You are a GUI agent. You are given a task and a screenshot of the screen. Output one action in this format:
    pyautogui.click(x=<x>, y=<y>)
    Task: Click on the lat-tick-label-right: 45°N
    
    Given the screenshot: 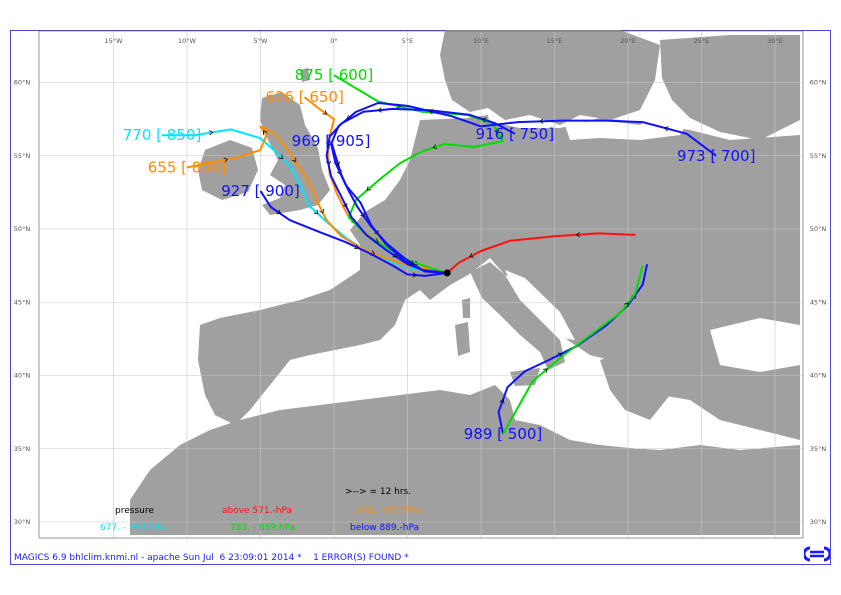 What is the action you would take?
    pyautogui.click(x=818, y=302)
    